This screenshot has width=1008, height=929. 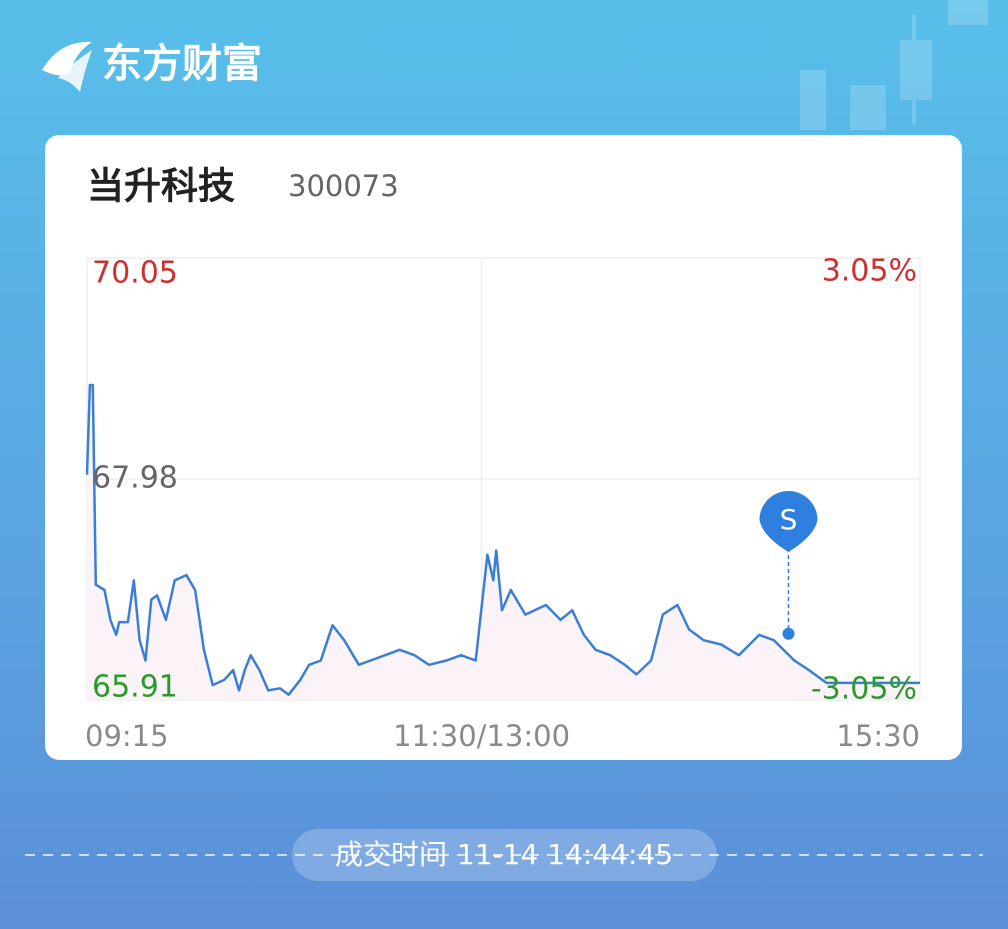 I want to click on stock-name: 当升科技, so click(x=161, y=186).